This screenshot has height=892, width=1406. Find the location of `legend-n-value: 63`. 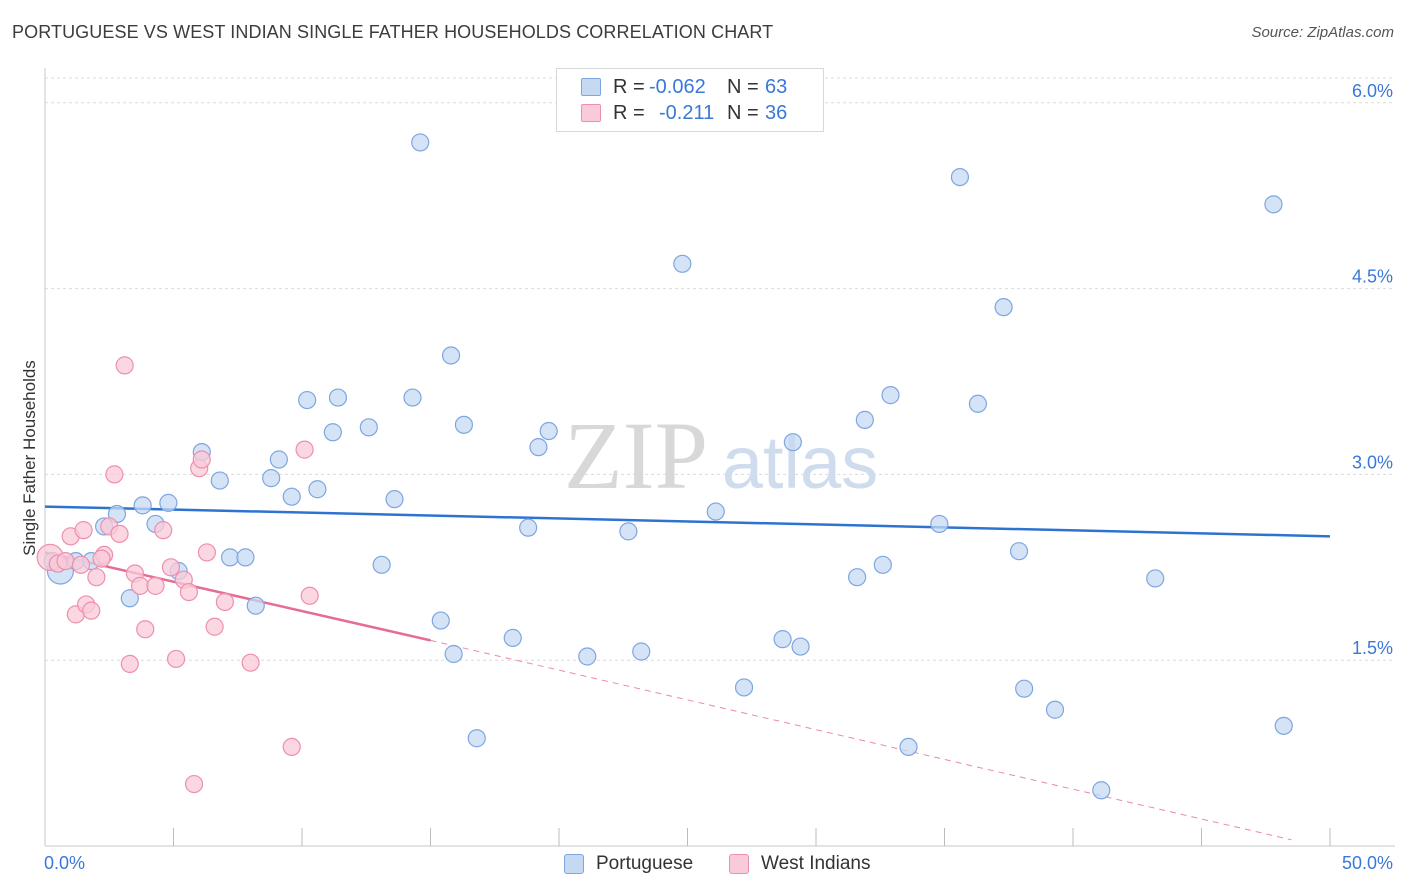

legend-n-value: 63 is located at coordinates (776, 86).